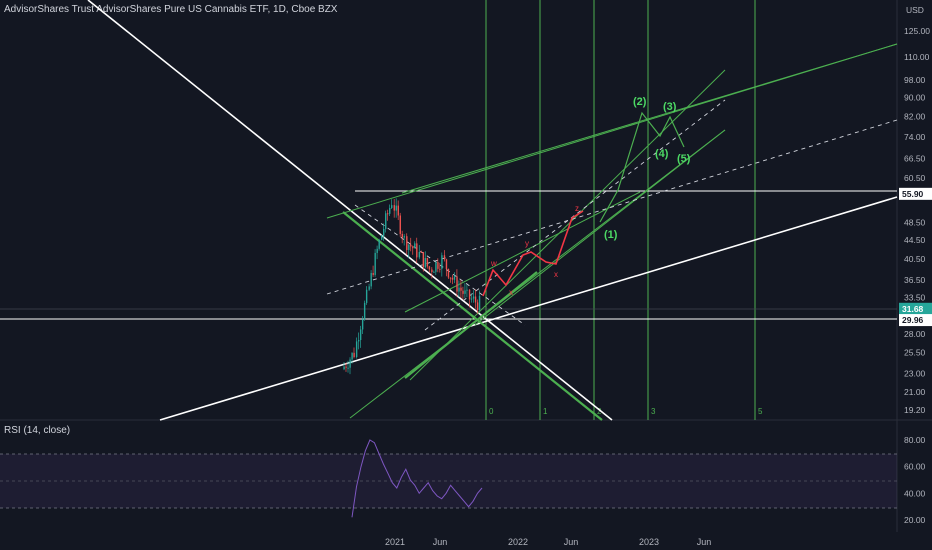 This screenshot has height=550, width=932. Describe the element at coordinates (533, 253) in the screenshot. I see `red-corrective-path` at that location.